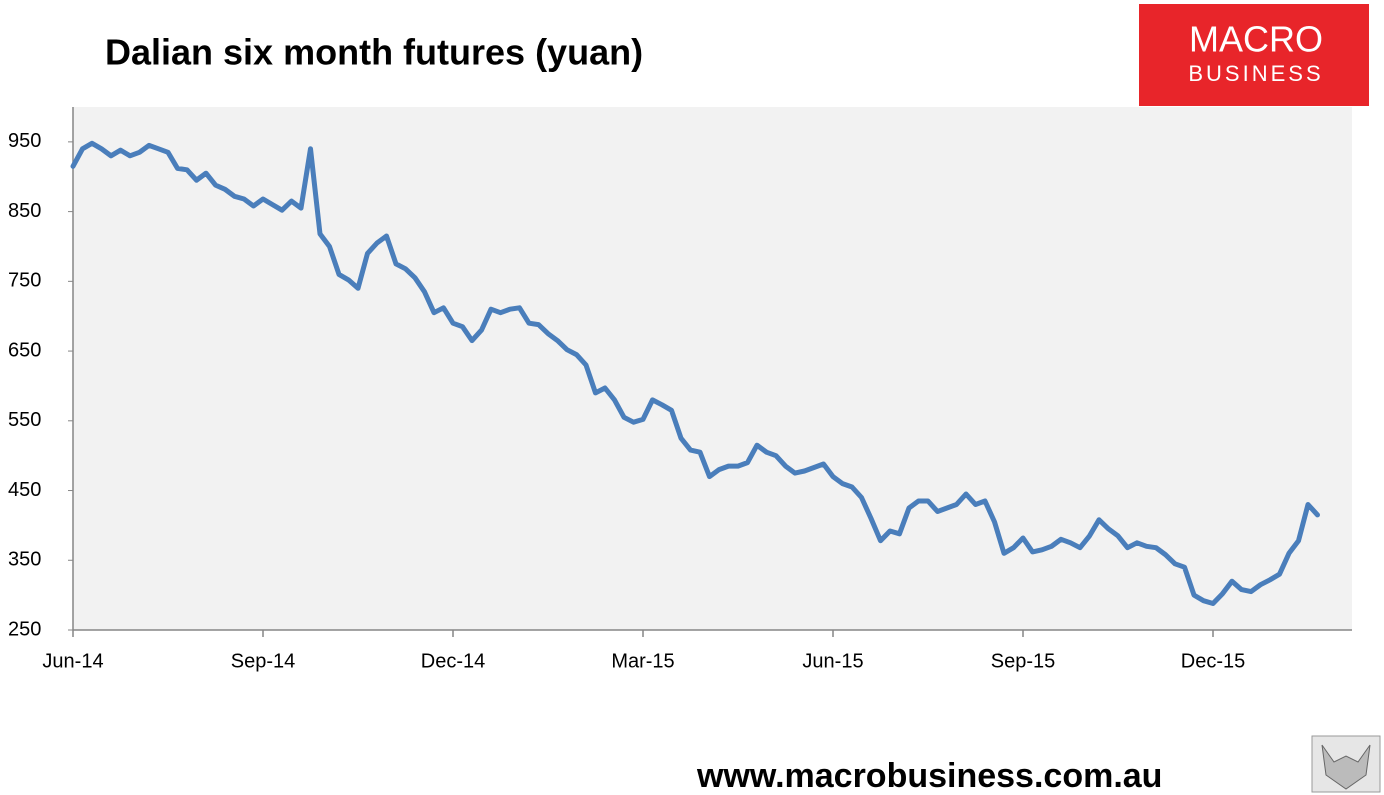  Describe the element at coordinates (24, 211) in the screenshot. I see `y-tick-label: 850` at that location.